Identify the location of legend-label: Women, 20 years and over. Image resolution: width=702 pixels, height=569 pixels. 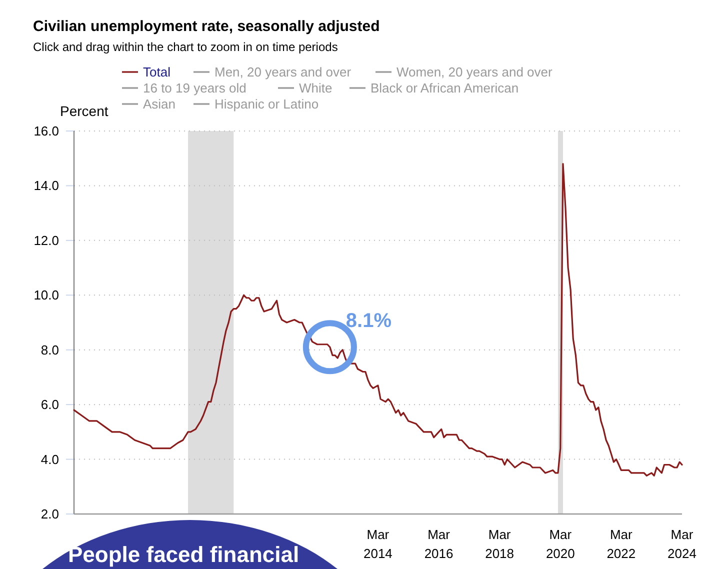
(475, 72).